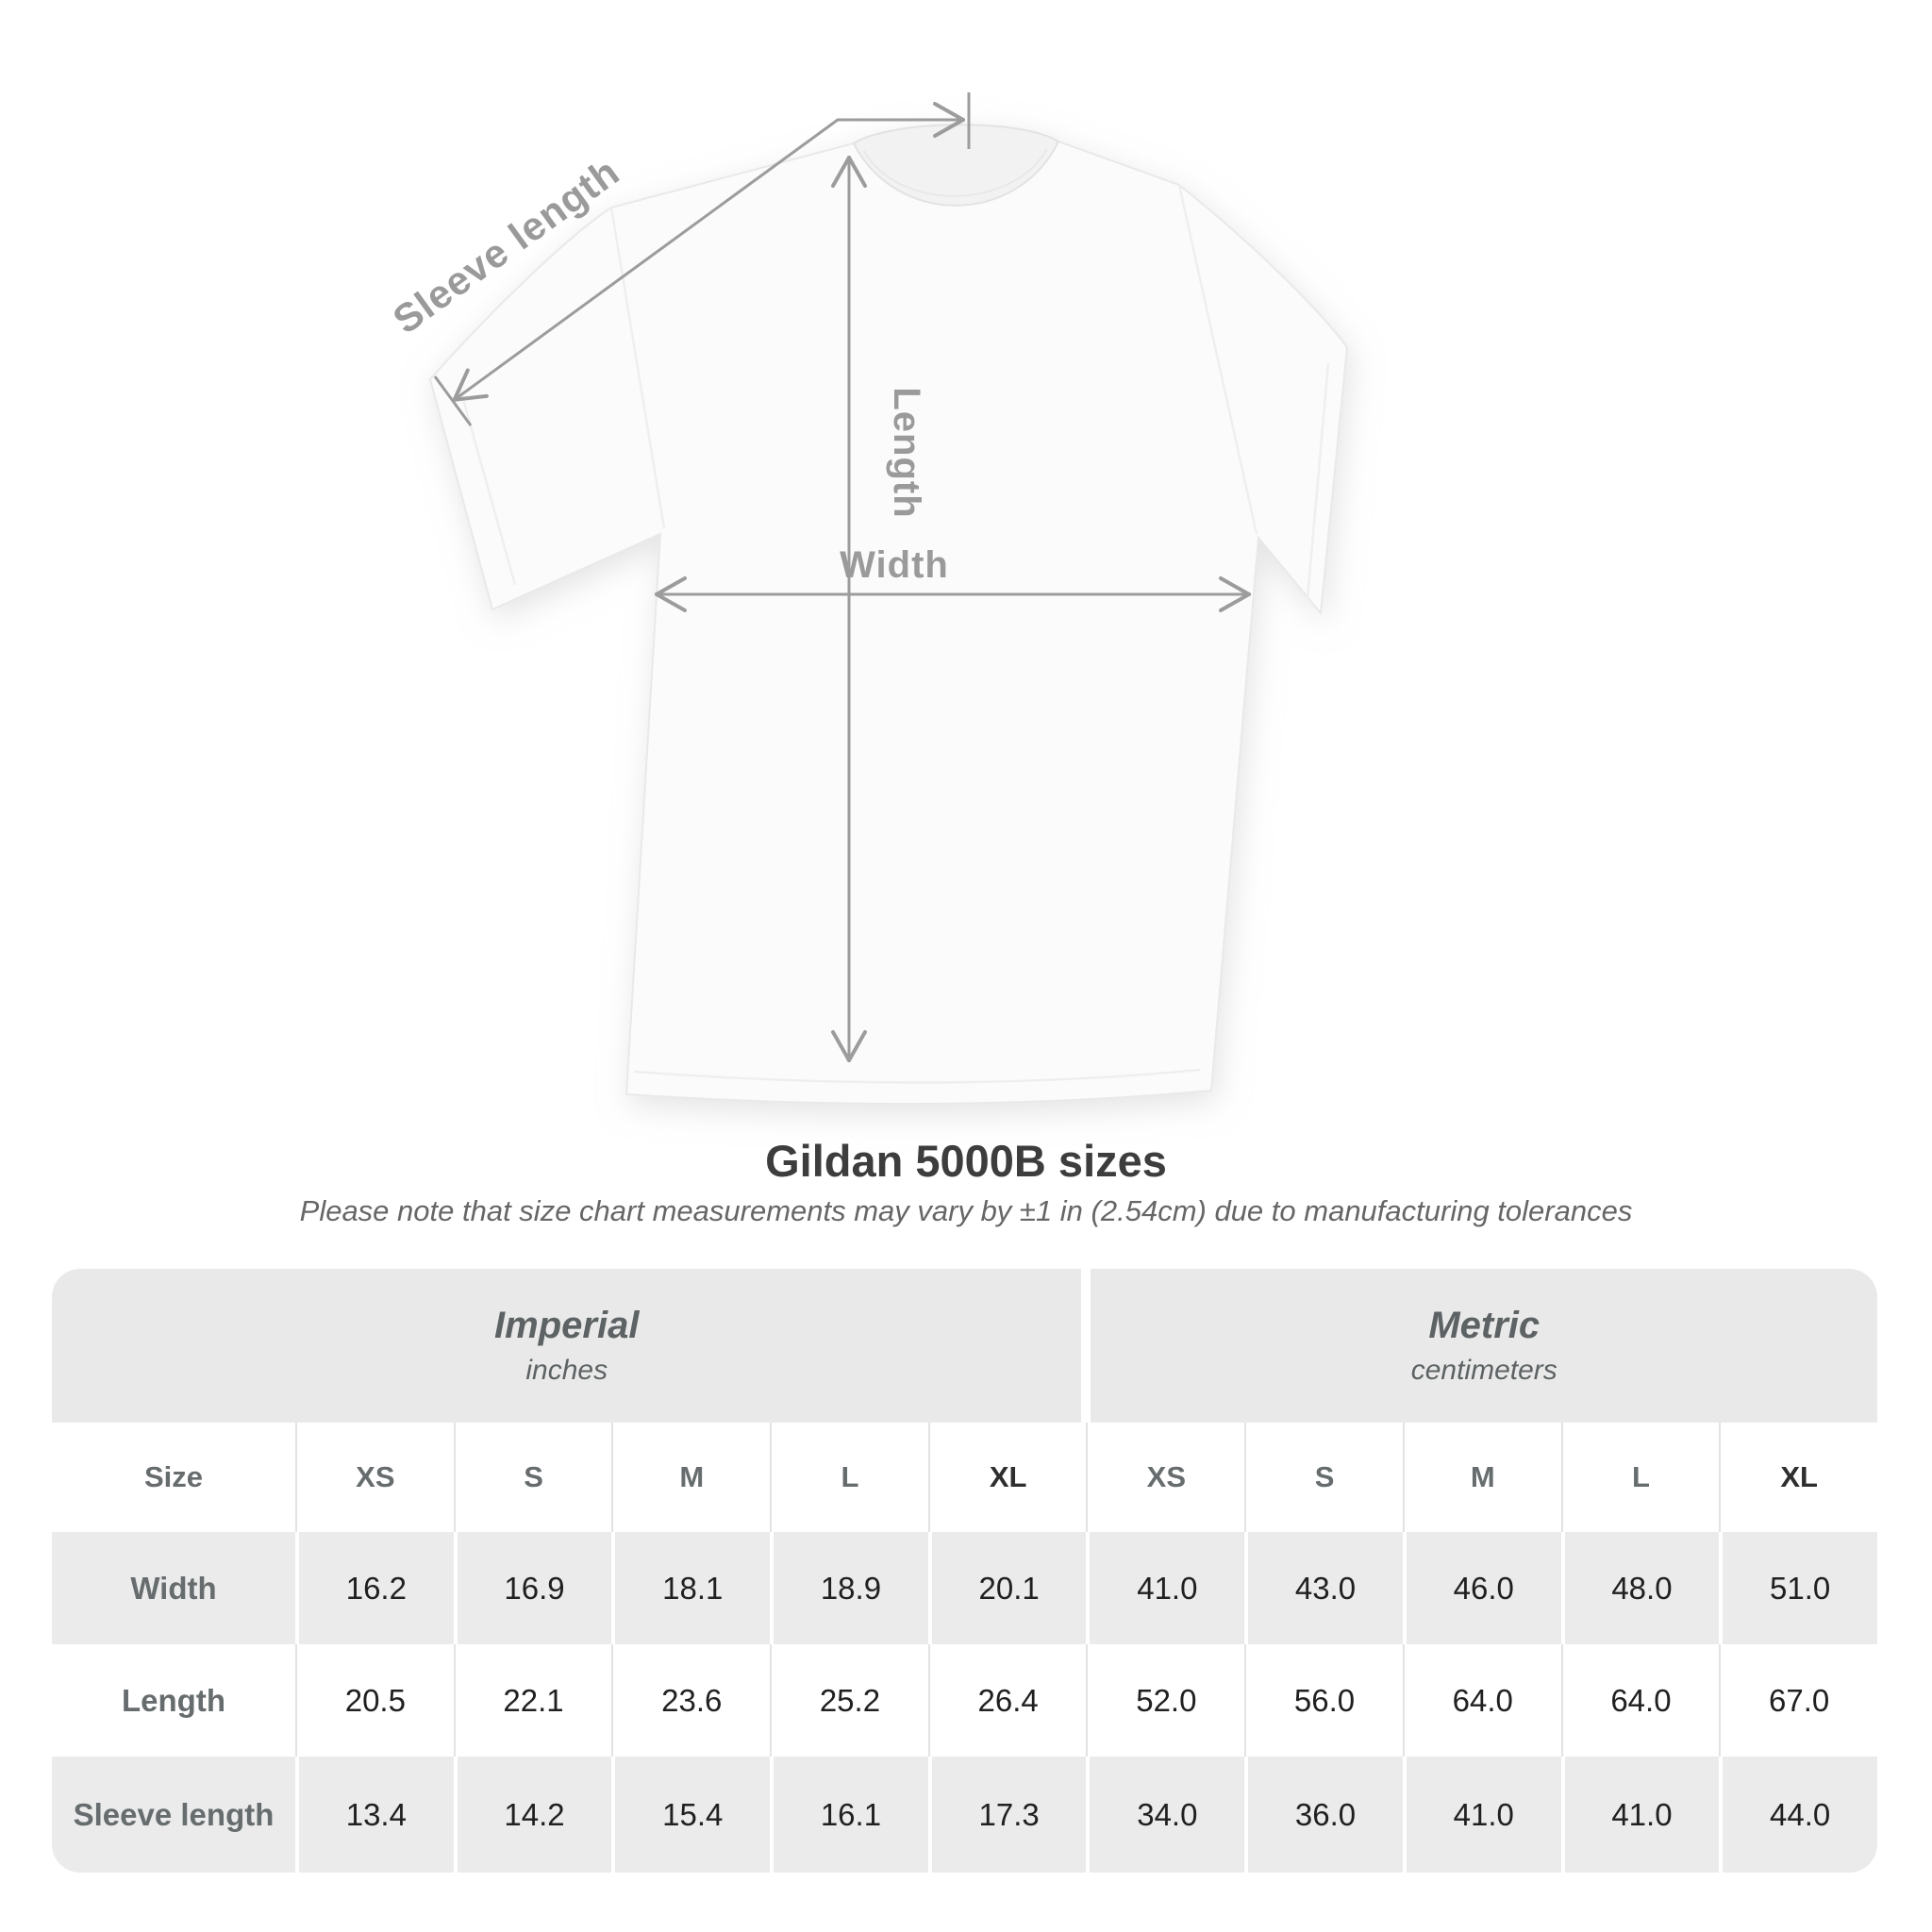 The image size is (1932, 1932). Describe the element at coordinates (533, 1701) in the screenshot. I see `length-s-in: 22.1` at that location.